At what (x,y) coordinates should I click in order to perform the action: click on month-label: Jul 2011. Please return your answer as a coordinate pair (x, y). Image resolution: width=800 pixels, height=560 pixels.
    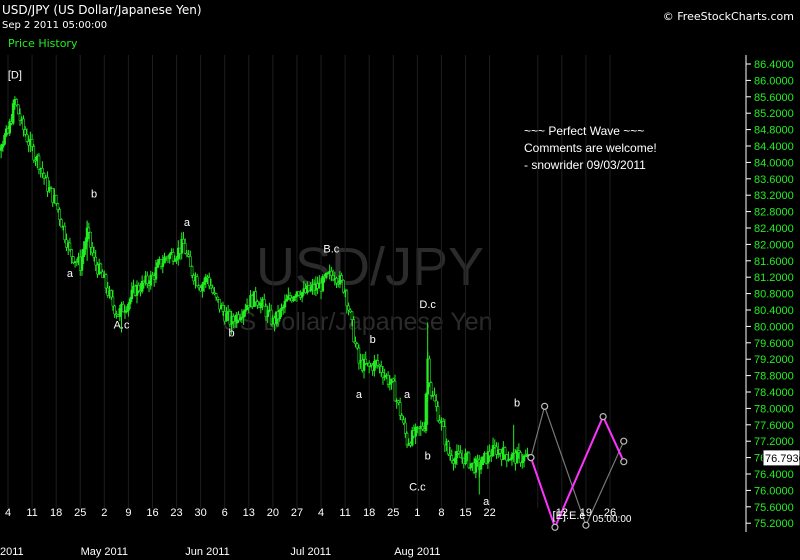
    Looking at the image, I should click on (310, 552).